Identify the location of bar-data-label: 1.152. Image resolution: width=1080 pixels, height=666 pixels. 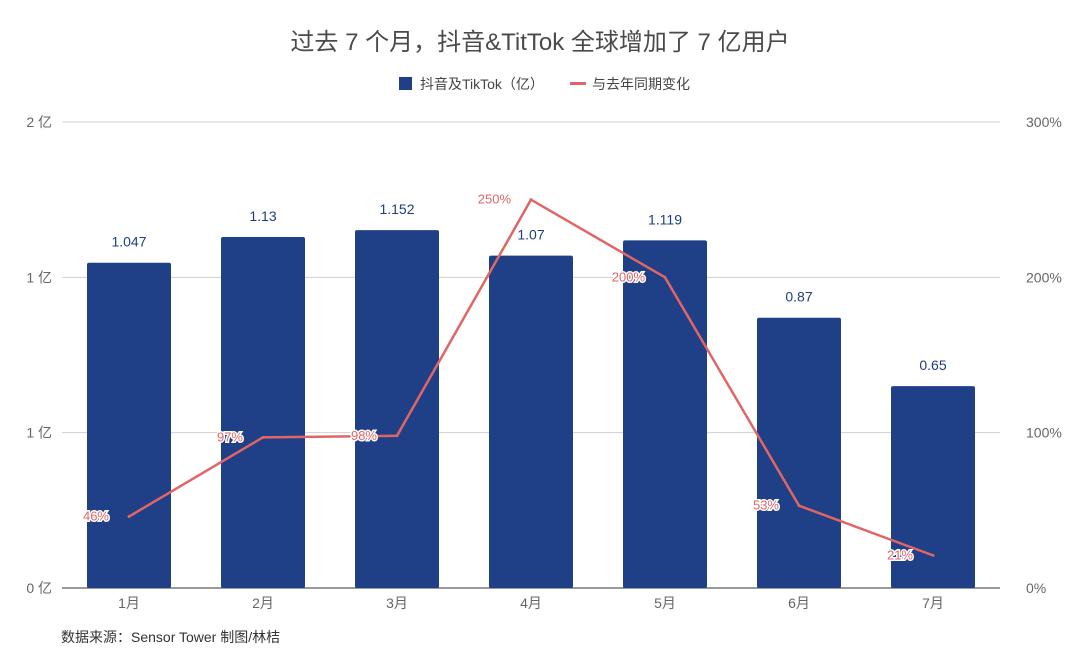
(396, 209).